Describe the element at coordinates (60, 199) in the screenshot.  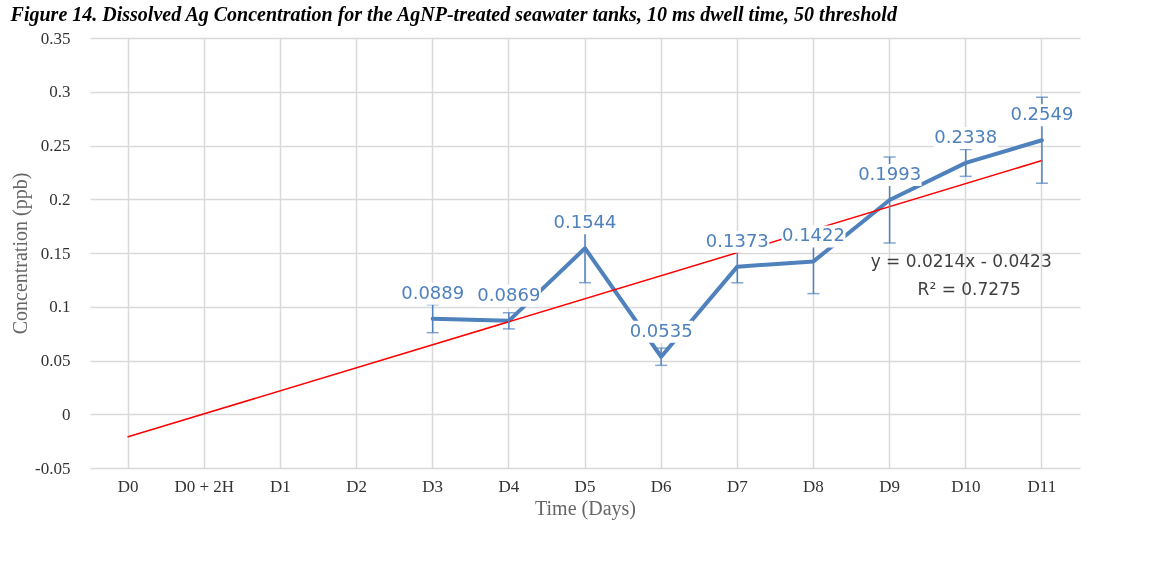
I see `y-tick-label: 0.2` at that location.